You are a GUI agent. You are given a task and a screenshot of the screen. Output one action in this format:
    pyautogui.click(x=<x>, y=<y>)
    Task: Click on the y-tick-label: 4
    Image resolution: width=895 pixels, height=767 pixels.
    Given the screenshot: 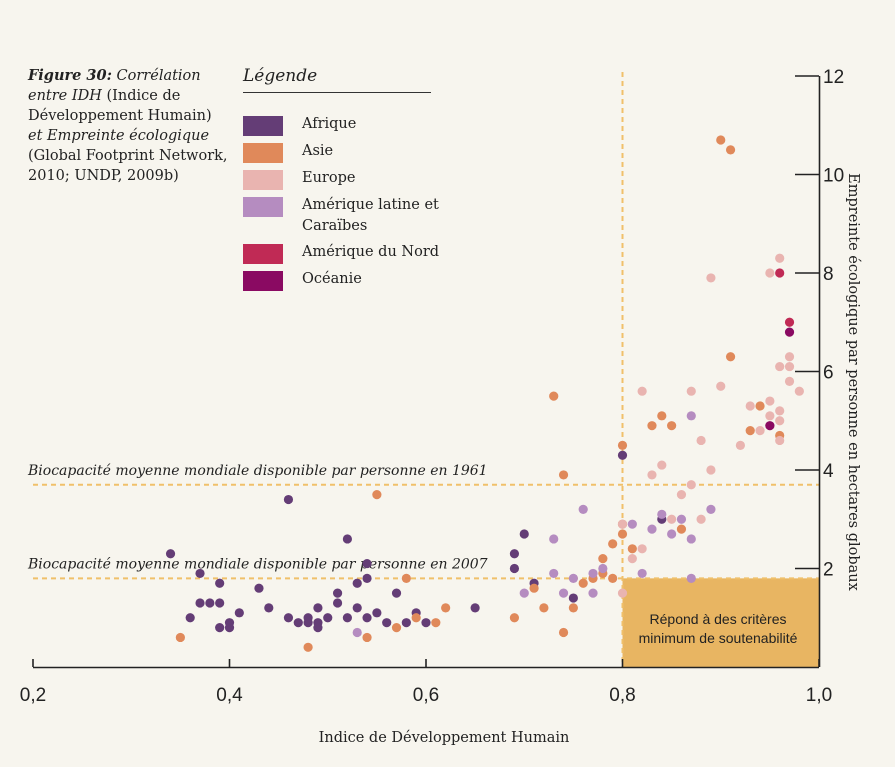 What is the action you would take?
    pyautogui.click(x=828, y=471)
    